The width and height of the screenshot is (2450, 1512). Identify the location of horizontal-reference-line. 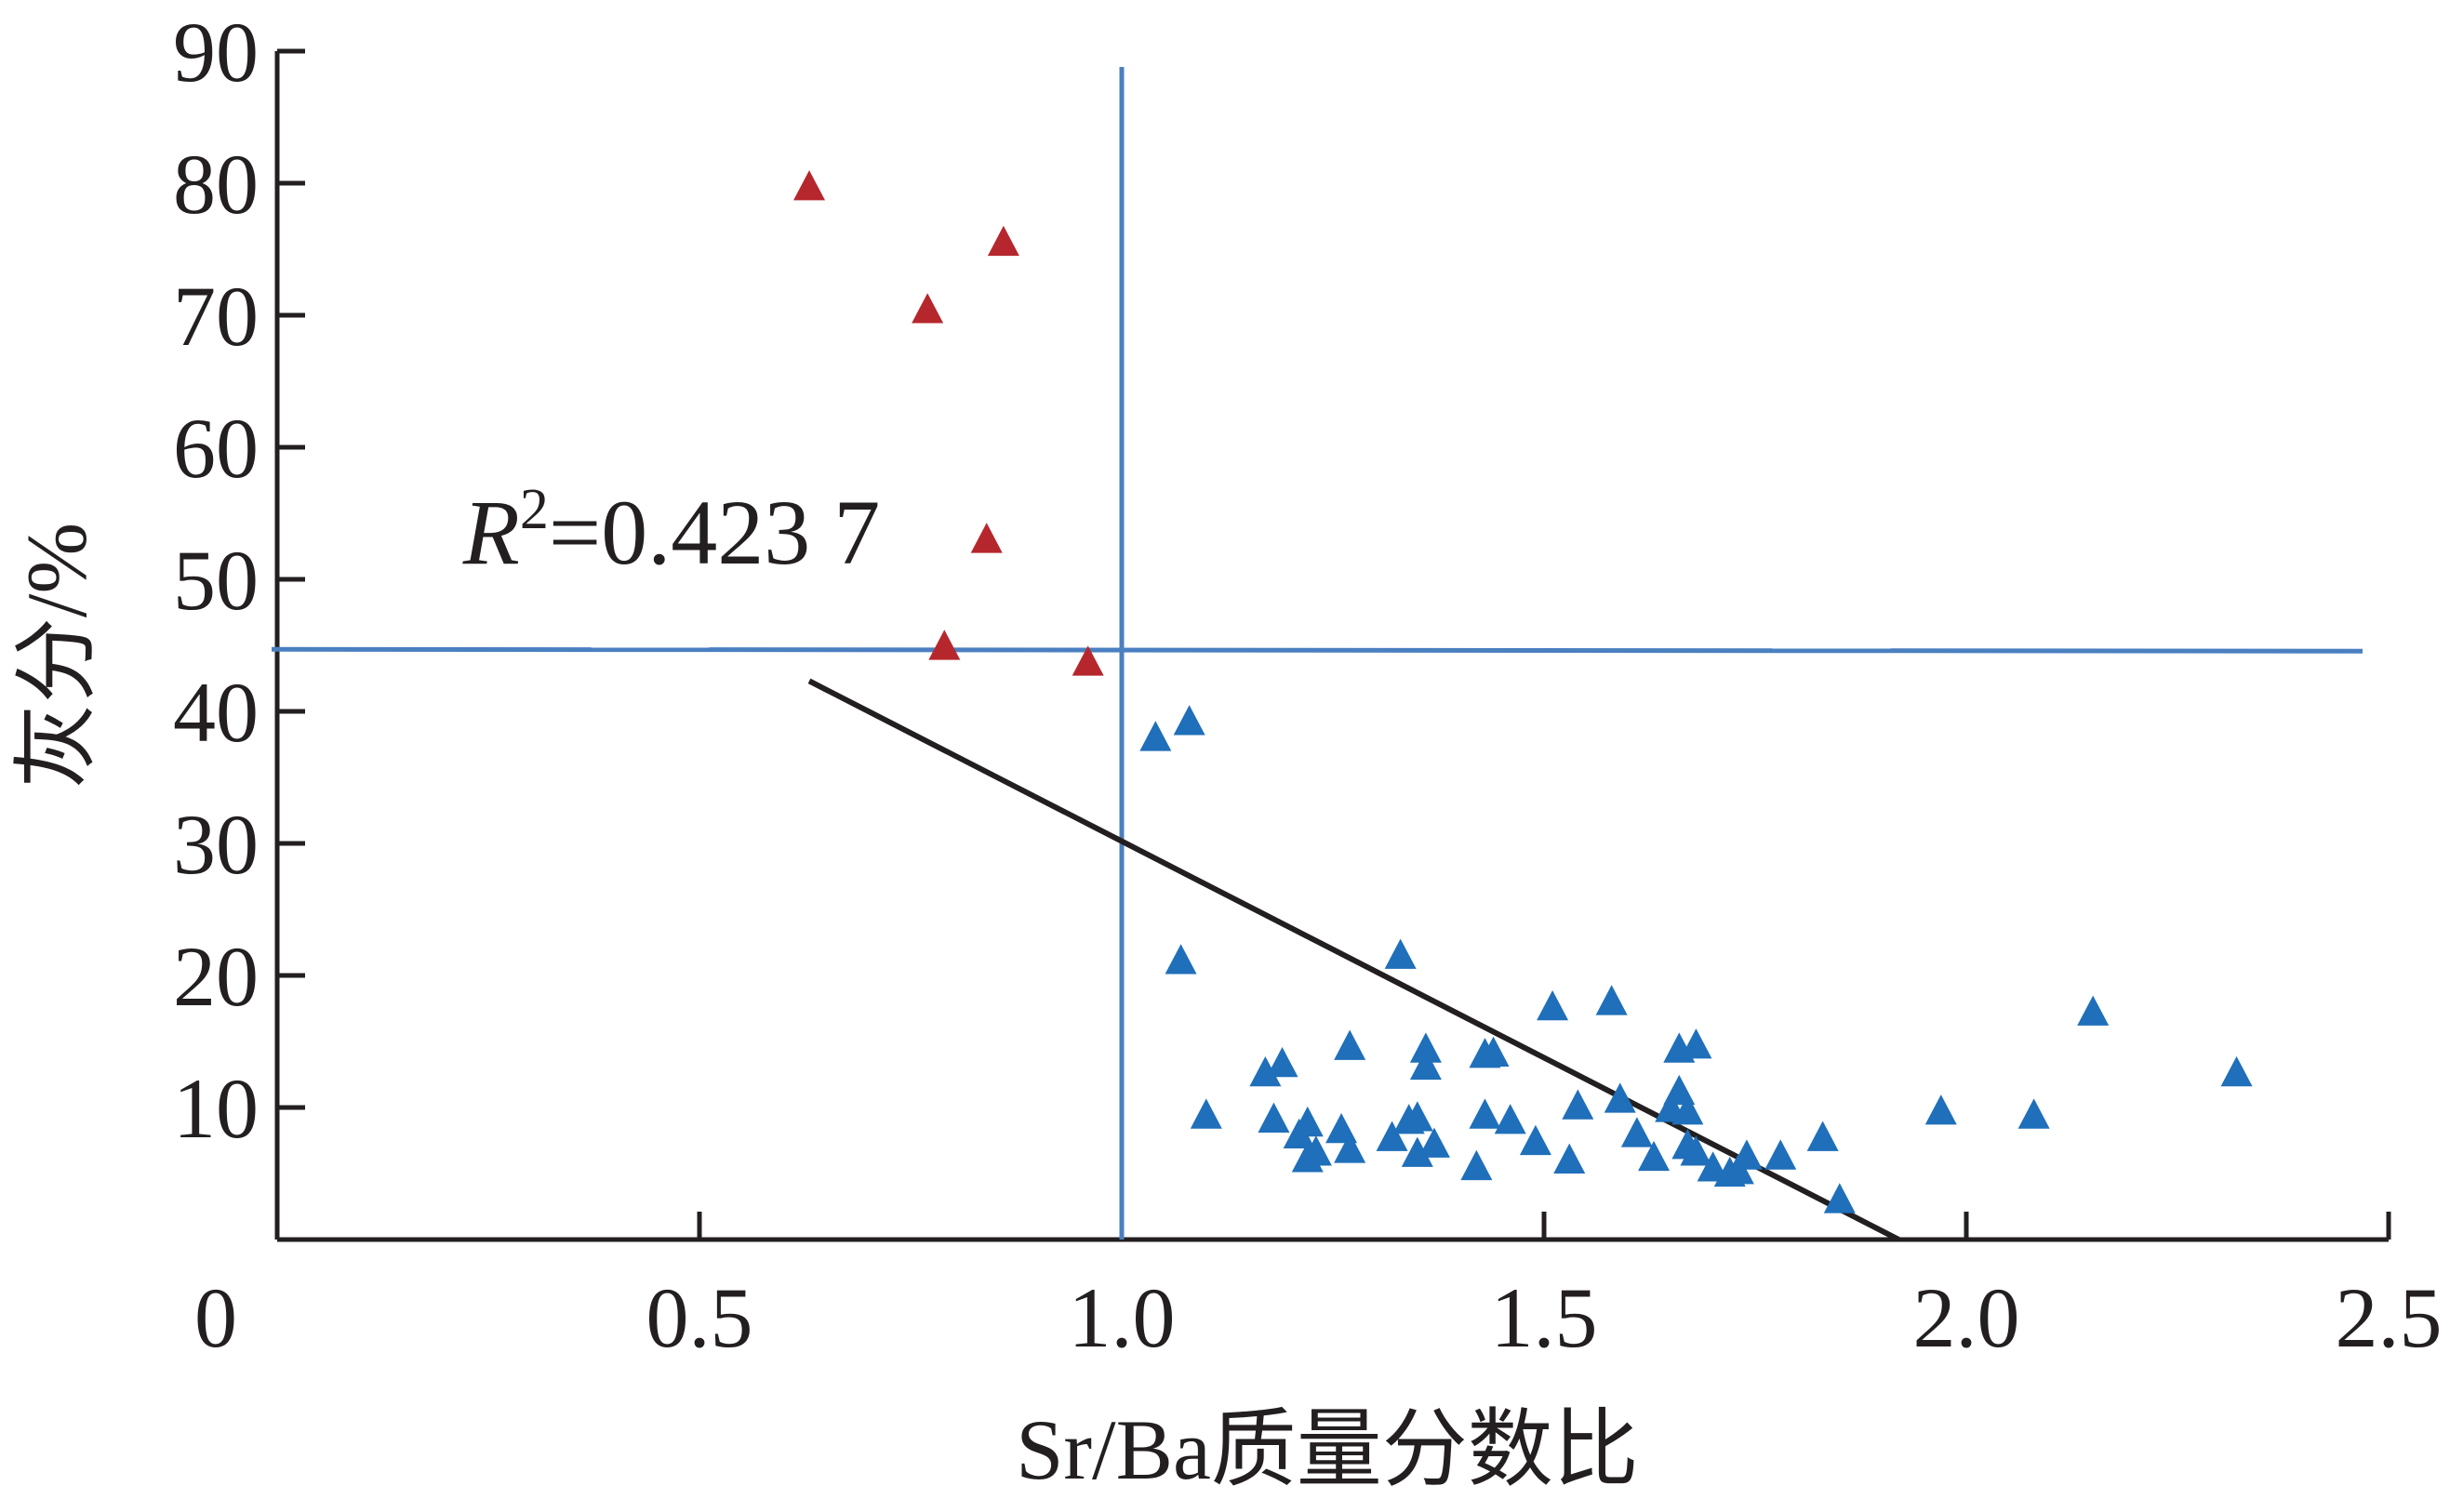
(1317, 650).